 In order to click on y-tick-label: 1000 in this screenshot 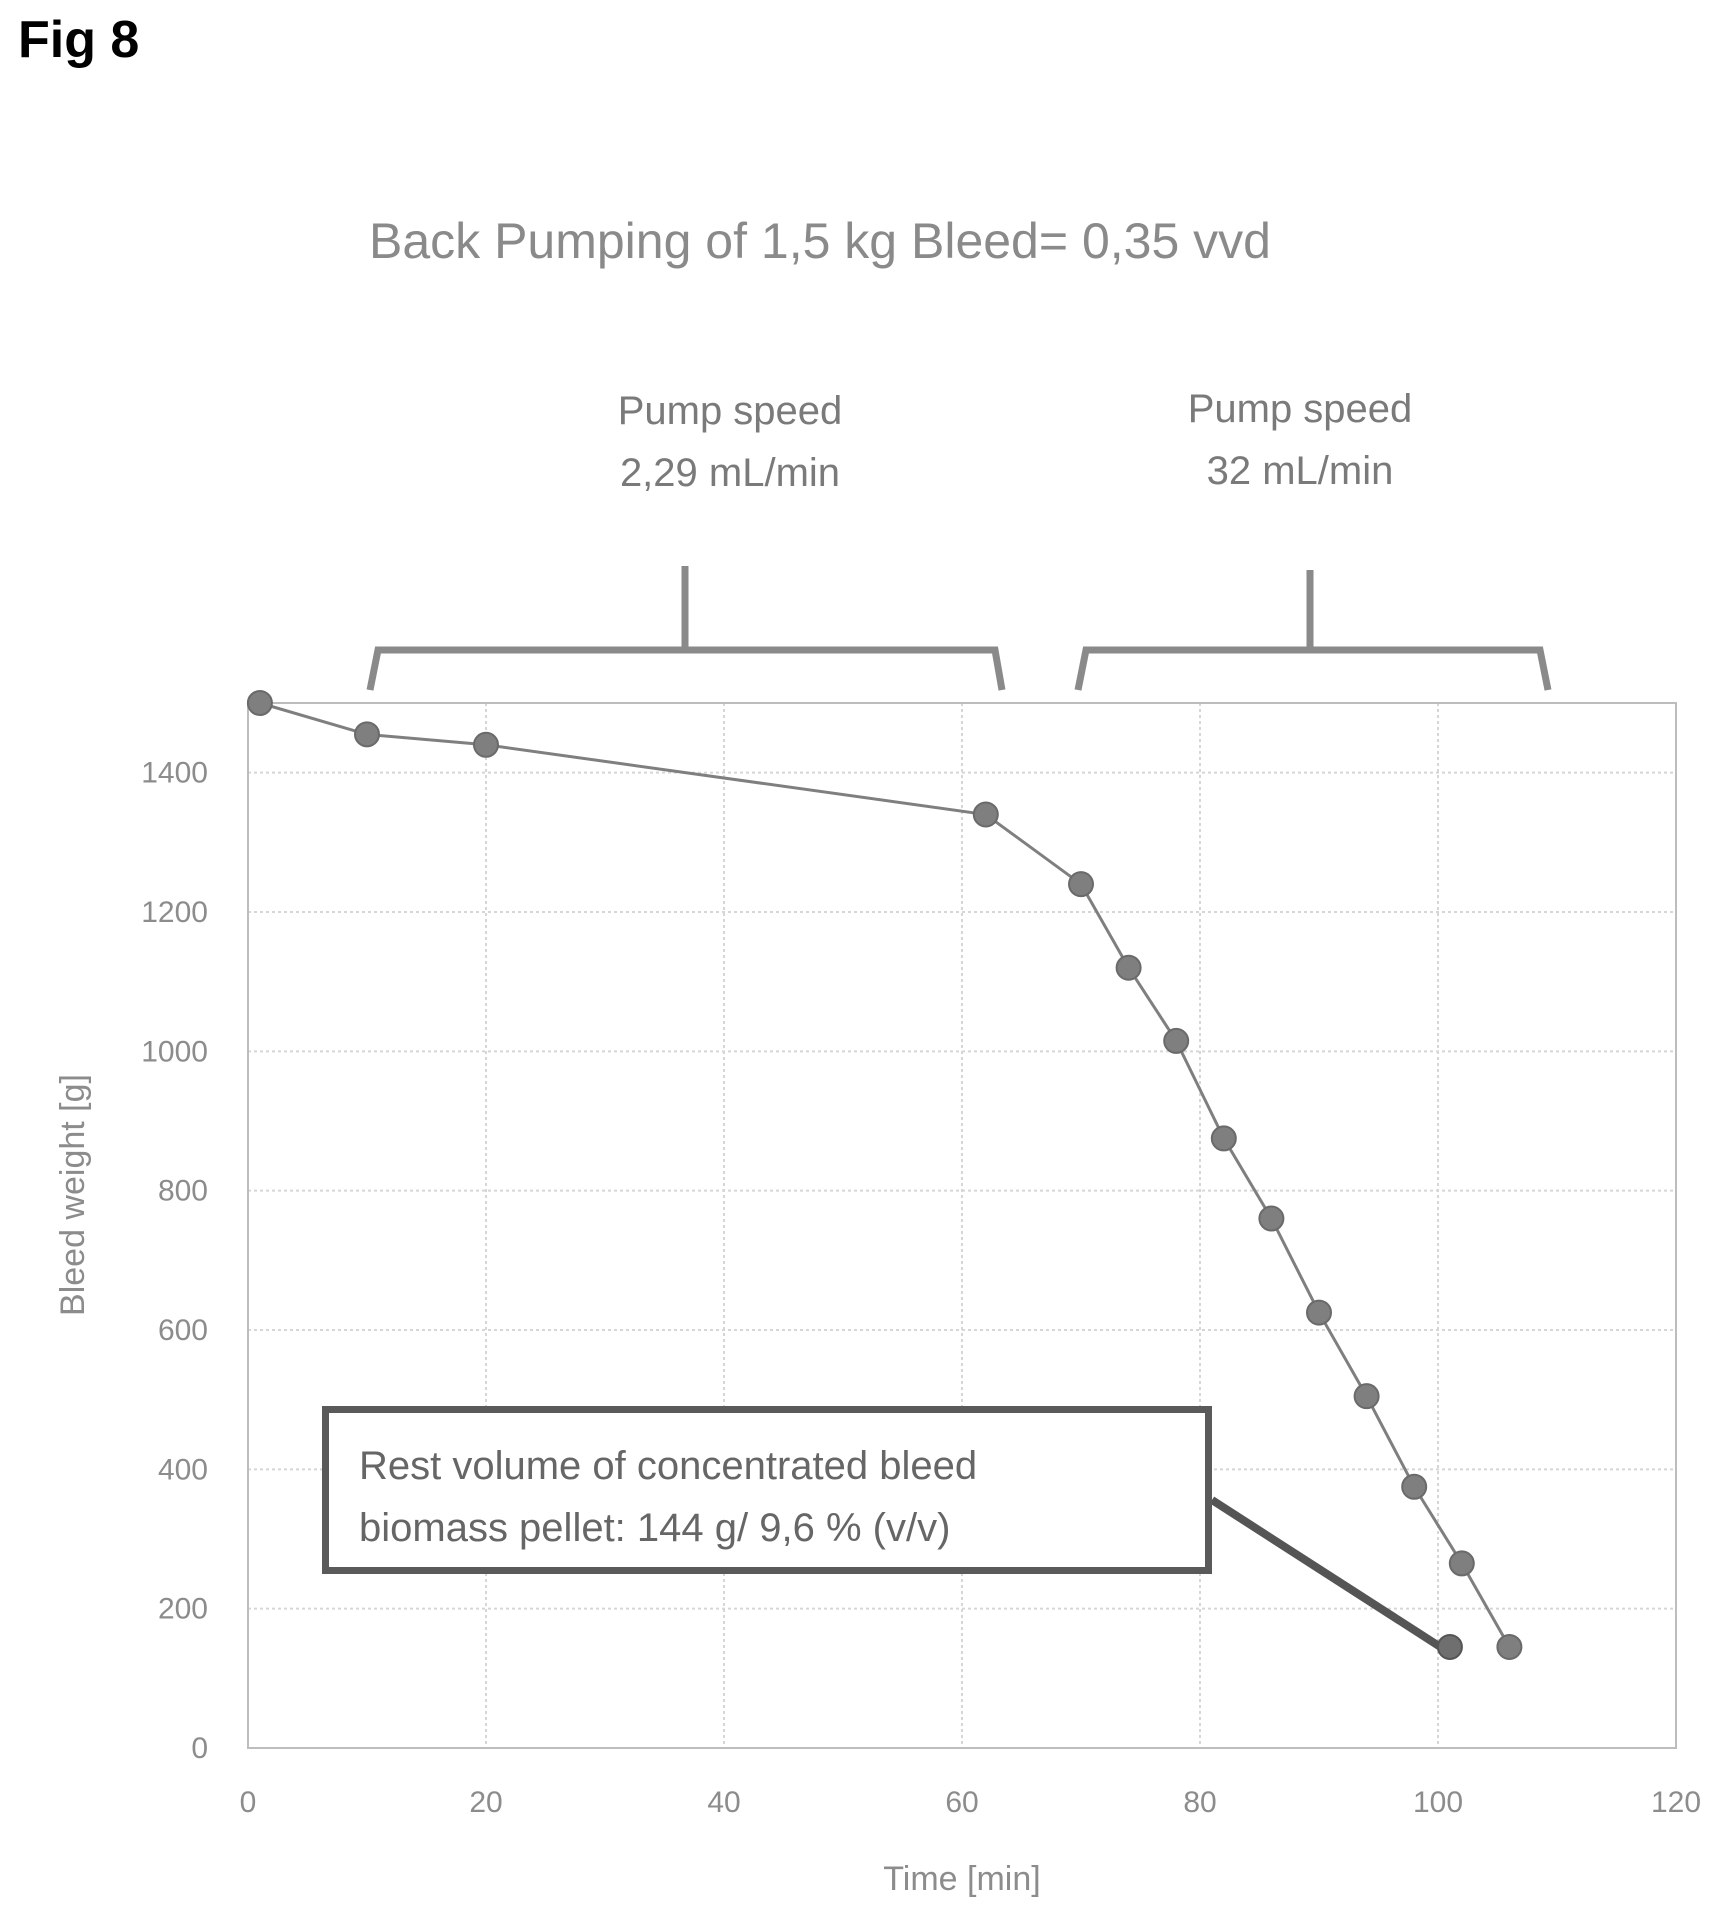, I will do `click(174, 1051)`.